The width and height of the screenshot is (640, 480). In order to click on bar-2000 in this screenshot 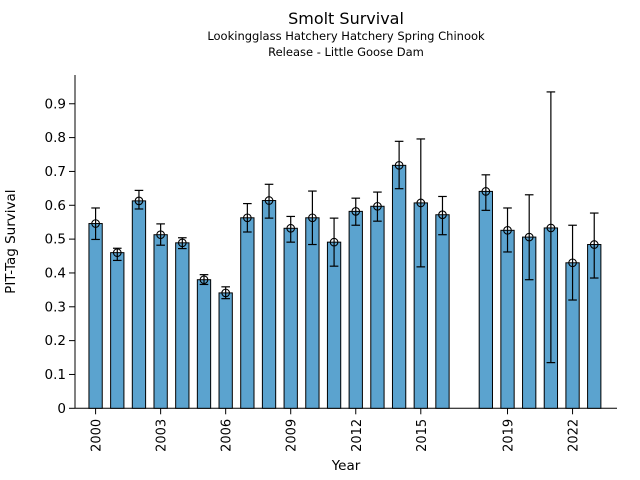, I will do `click(95, 316)`.